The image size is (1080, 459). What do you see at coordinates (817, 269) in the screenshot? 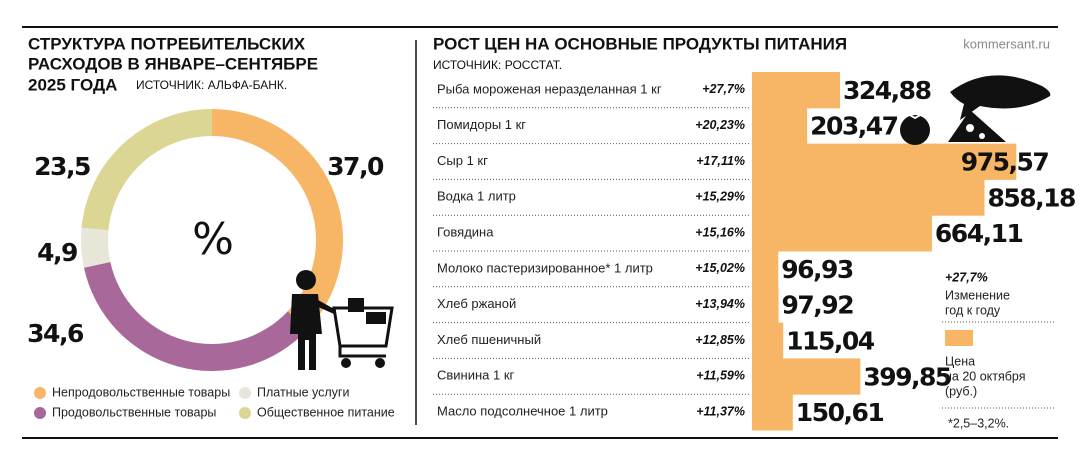
I see `value-label: 96,93` at bounding box center [817, 269].